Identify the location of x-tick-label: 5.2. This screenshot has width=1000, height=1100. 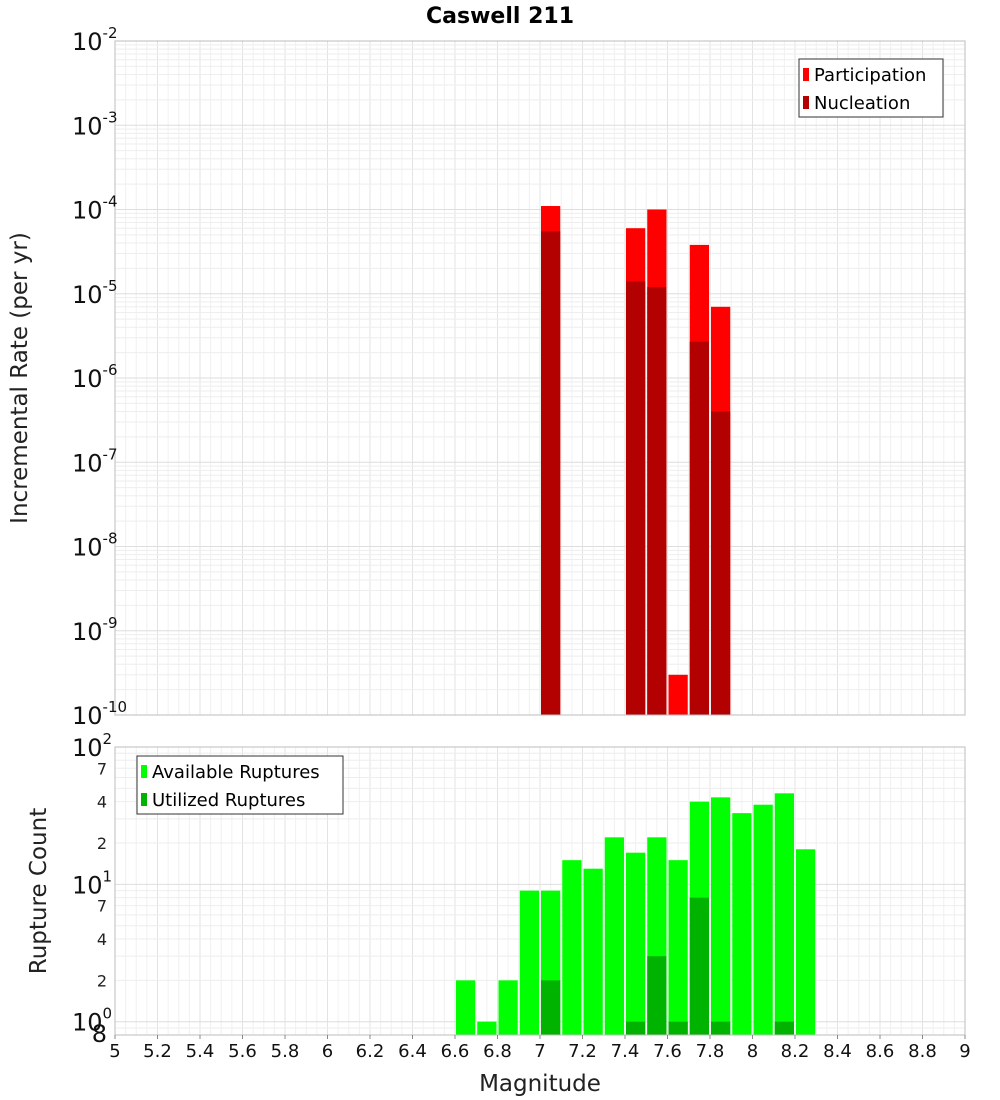
(157, 1051).